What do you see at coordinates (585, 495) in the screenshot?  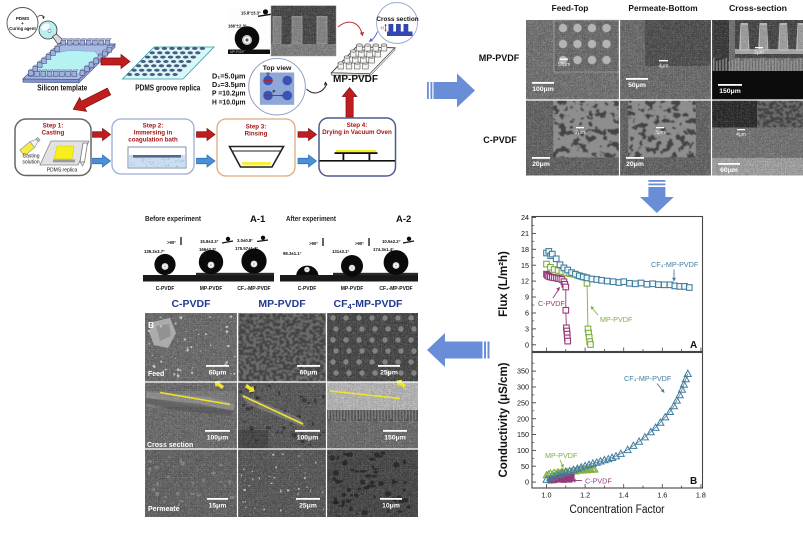 I see `svg-text: 1.2` at bounding box center [585, 495].